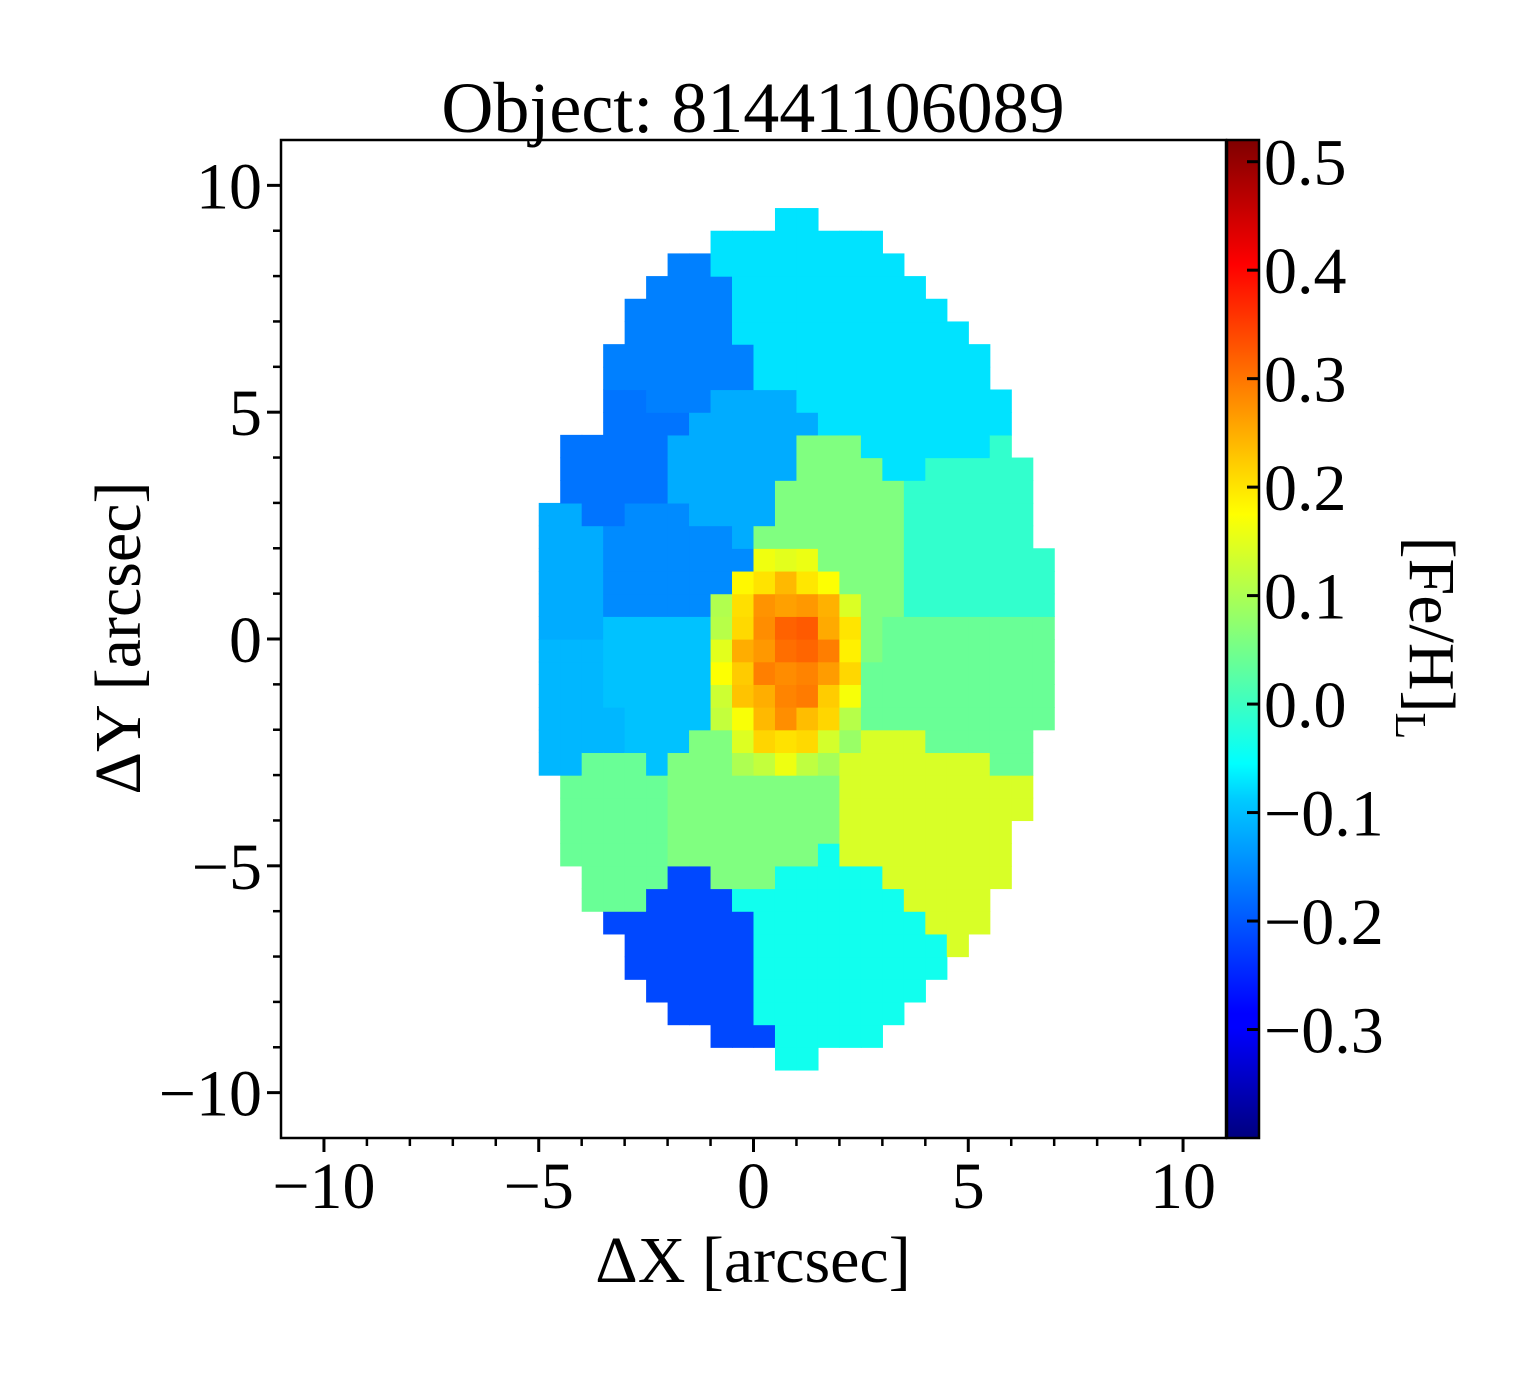 Image resolution: width=1540 pixels, height=1375 pixels. I want to click on y-tick-label: 5, so click(245, 413).